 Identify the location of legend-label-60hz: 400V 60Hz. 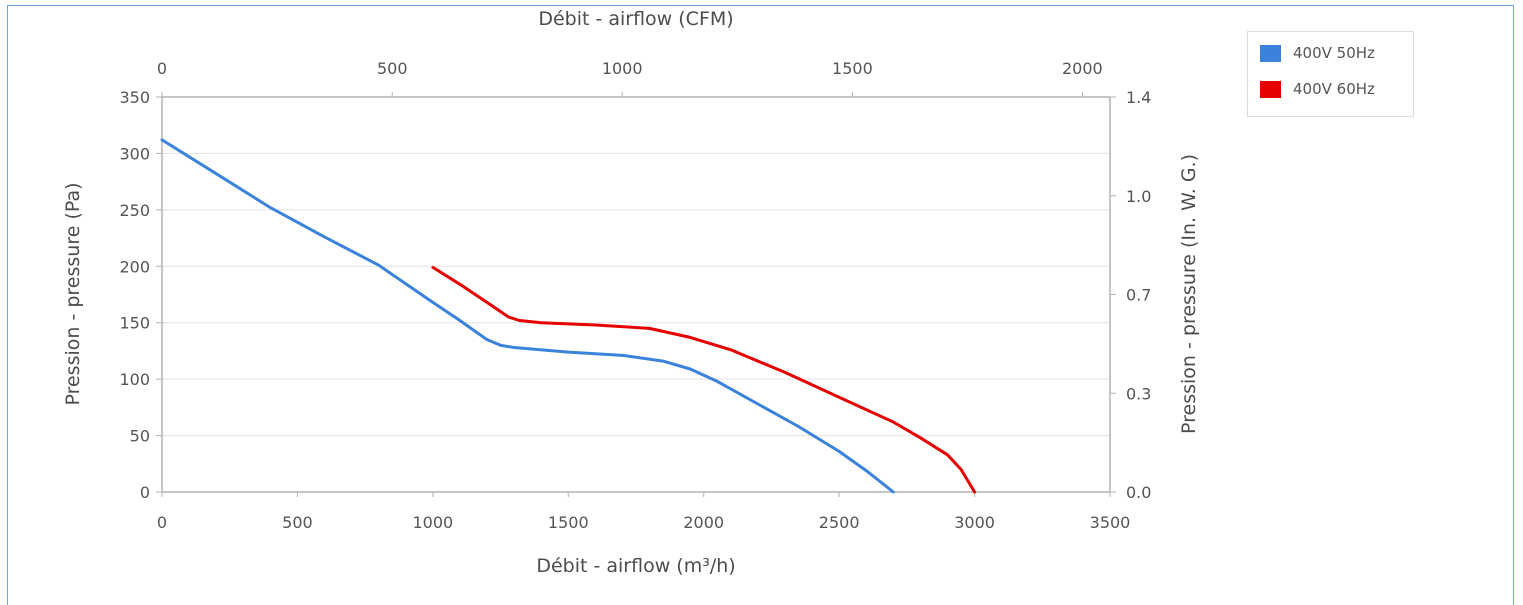
(1334, 89).